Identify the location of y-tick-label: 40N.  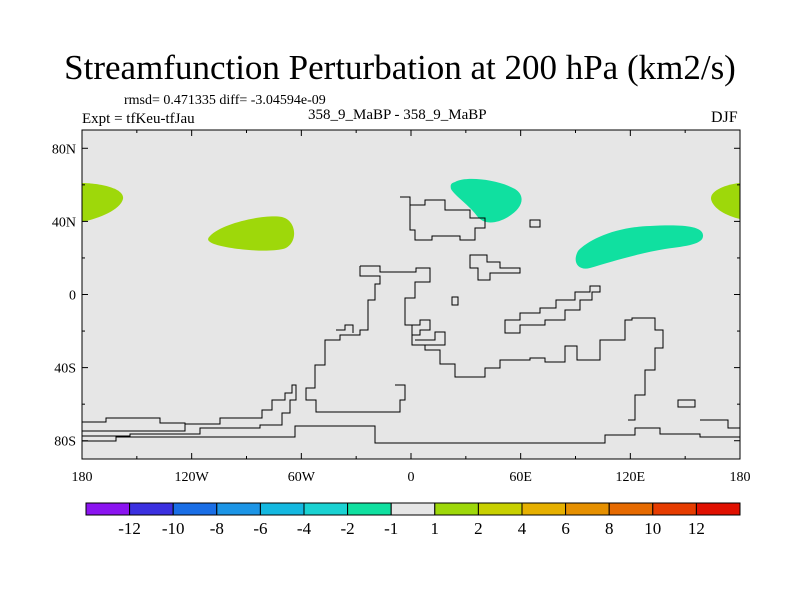
(64, 222).